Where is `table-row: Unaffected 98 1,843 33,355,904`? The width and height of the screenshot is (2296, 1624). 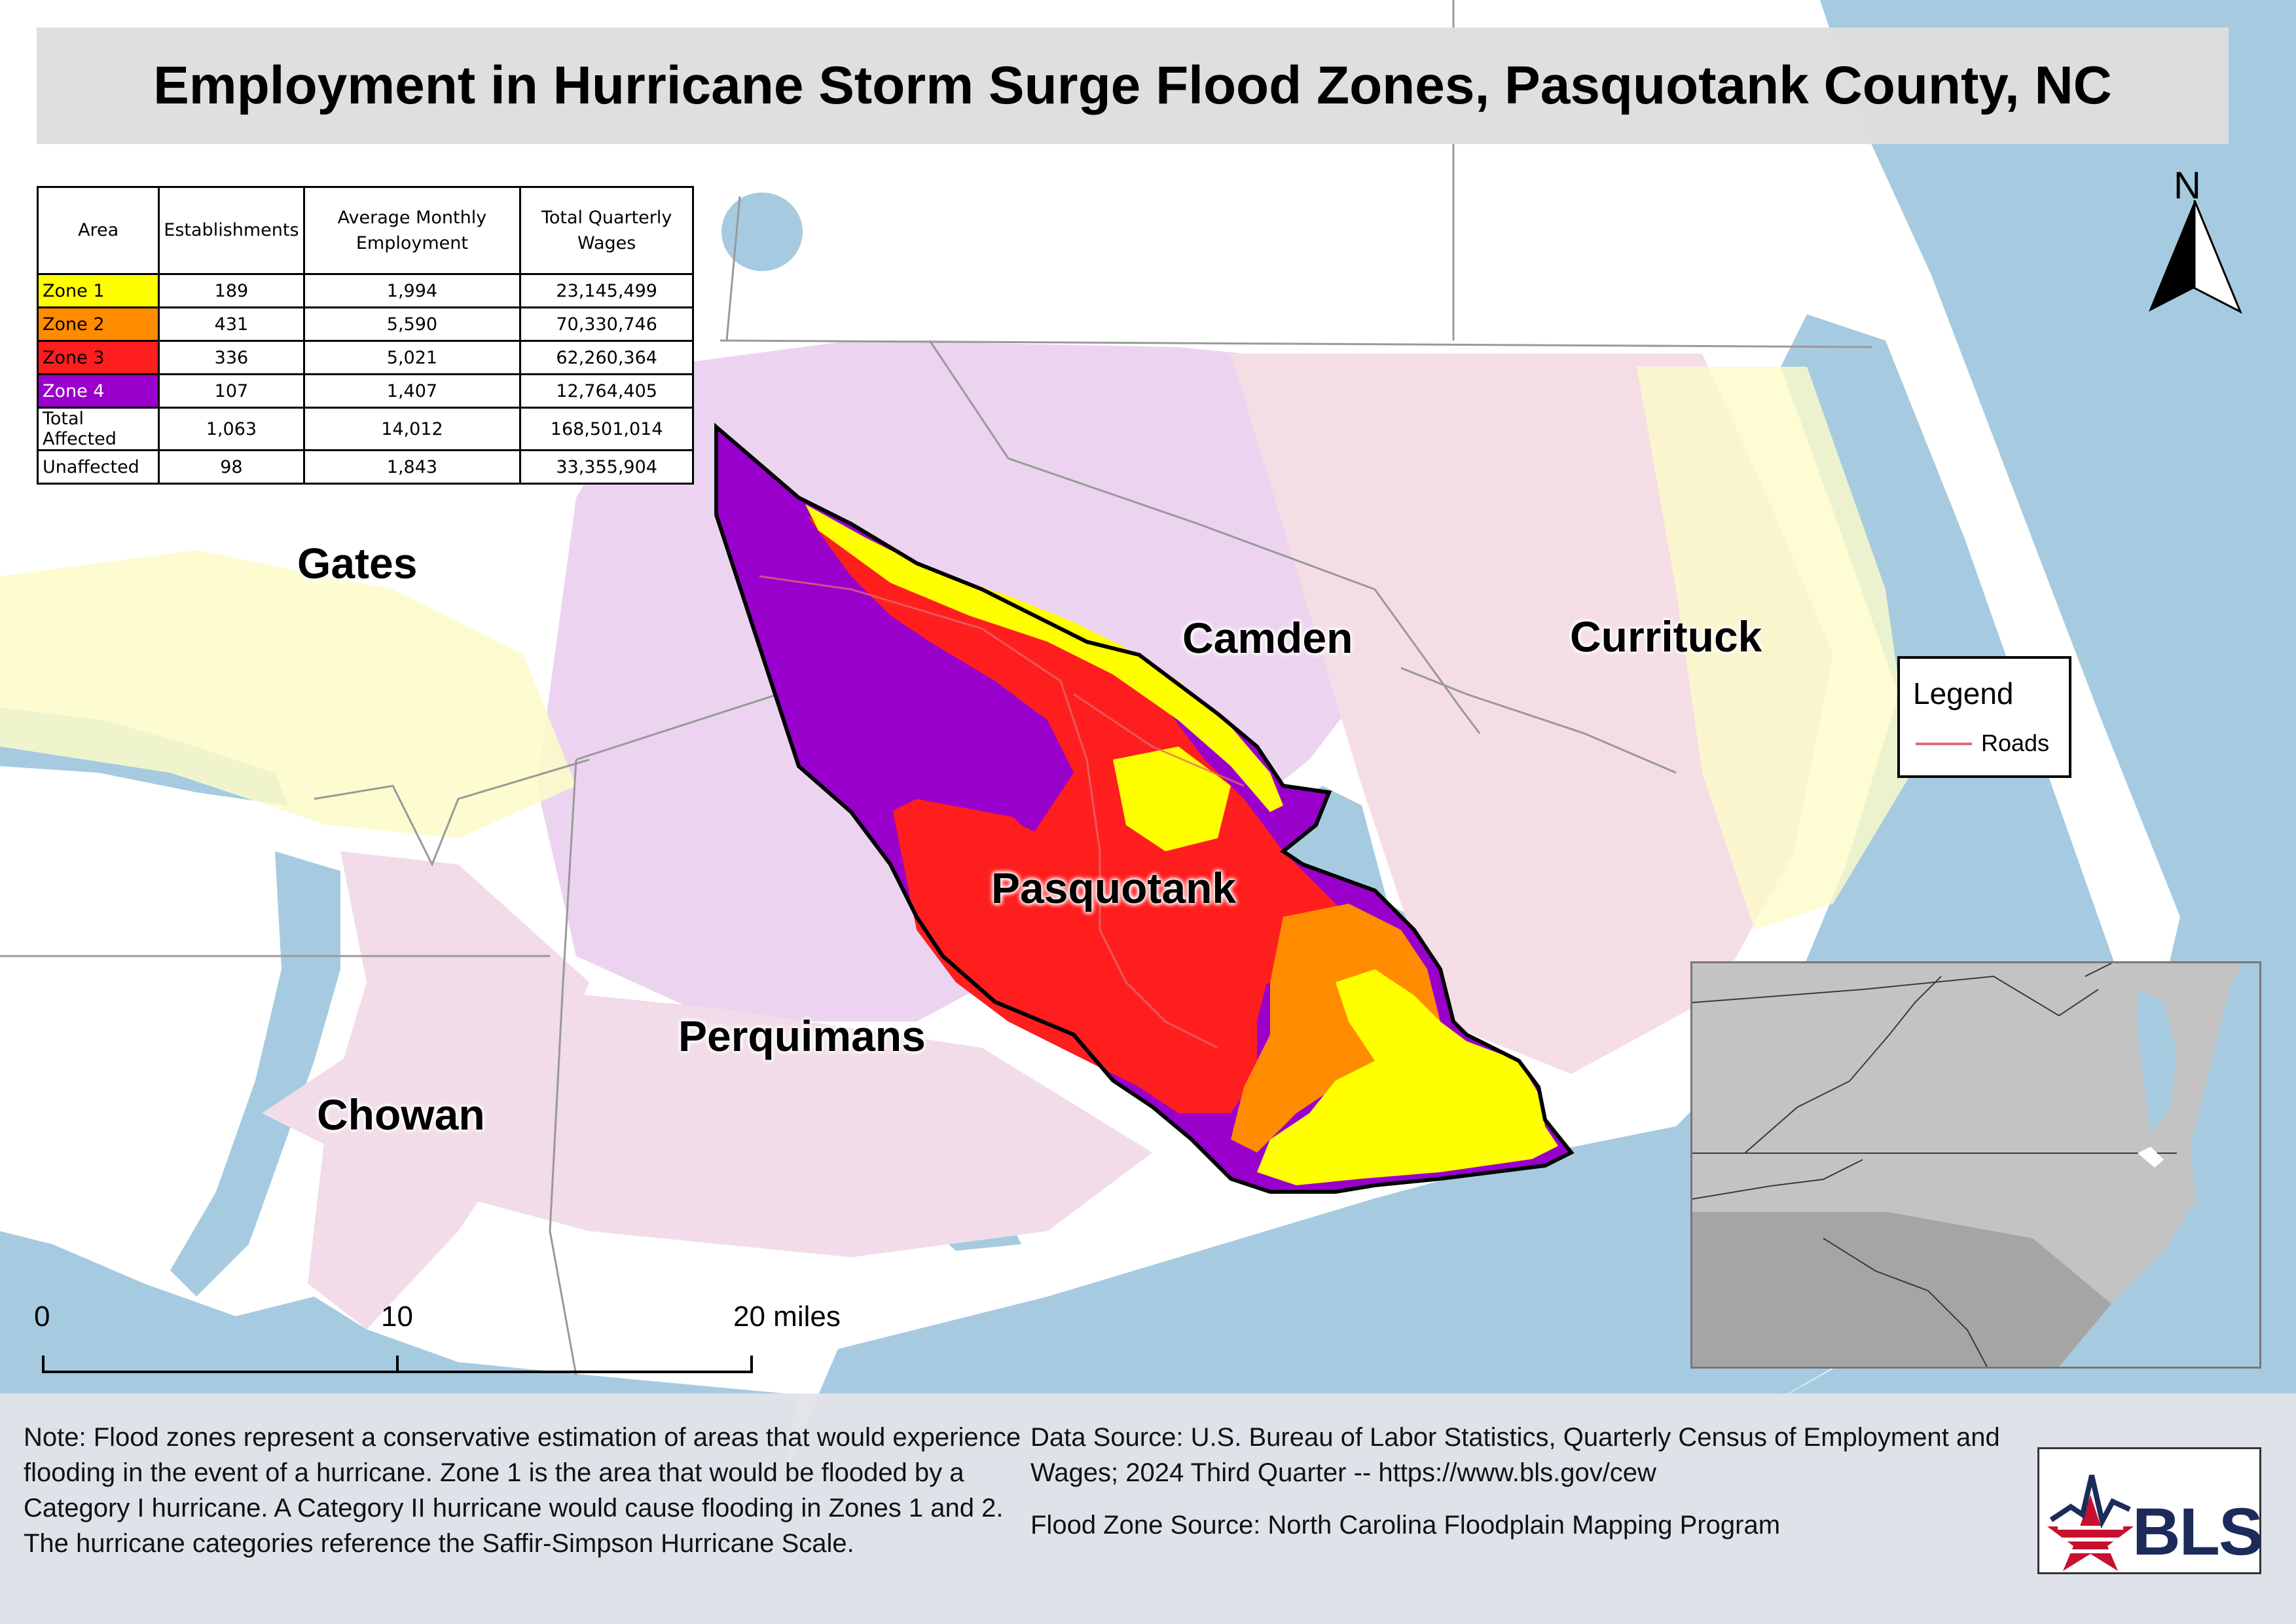 table-row: Unaffected 98 1,843 33,355,904 is located at coordinates (365, 467).